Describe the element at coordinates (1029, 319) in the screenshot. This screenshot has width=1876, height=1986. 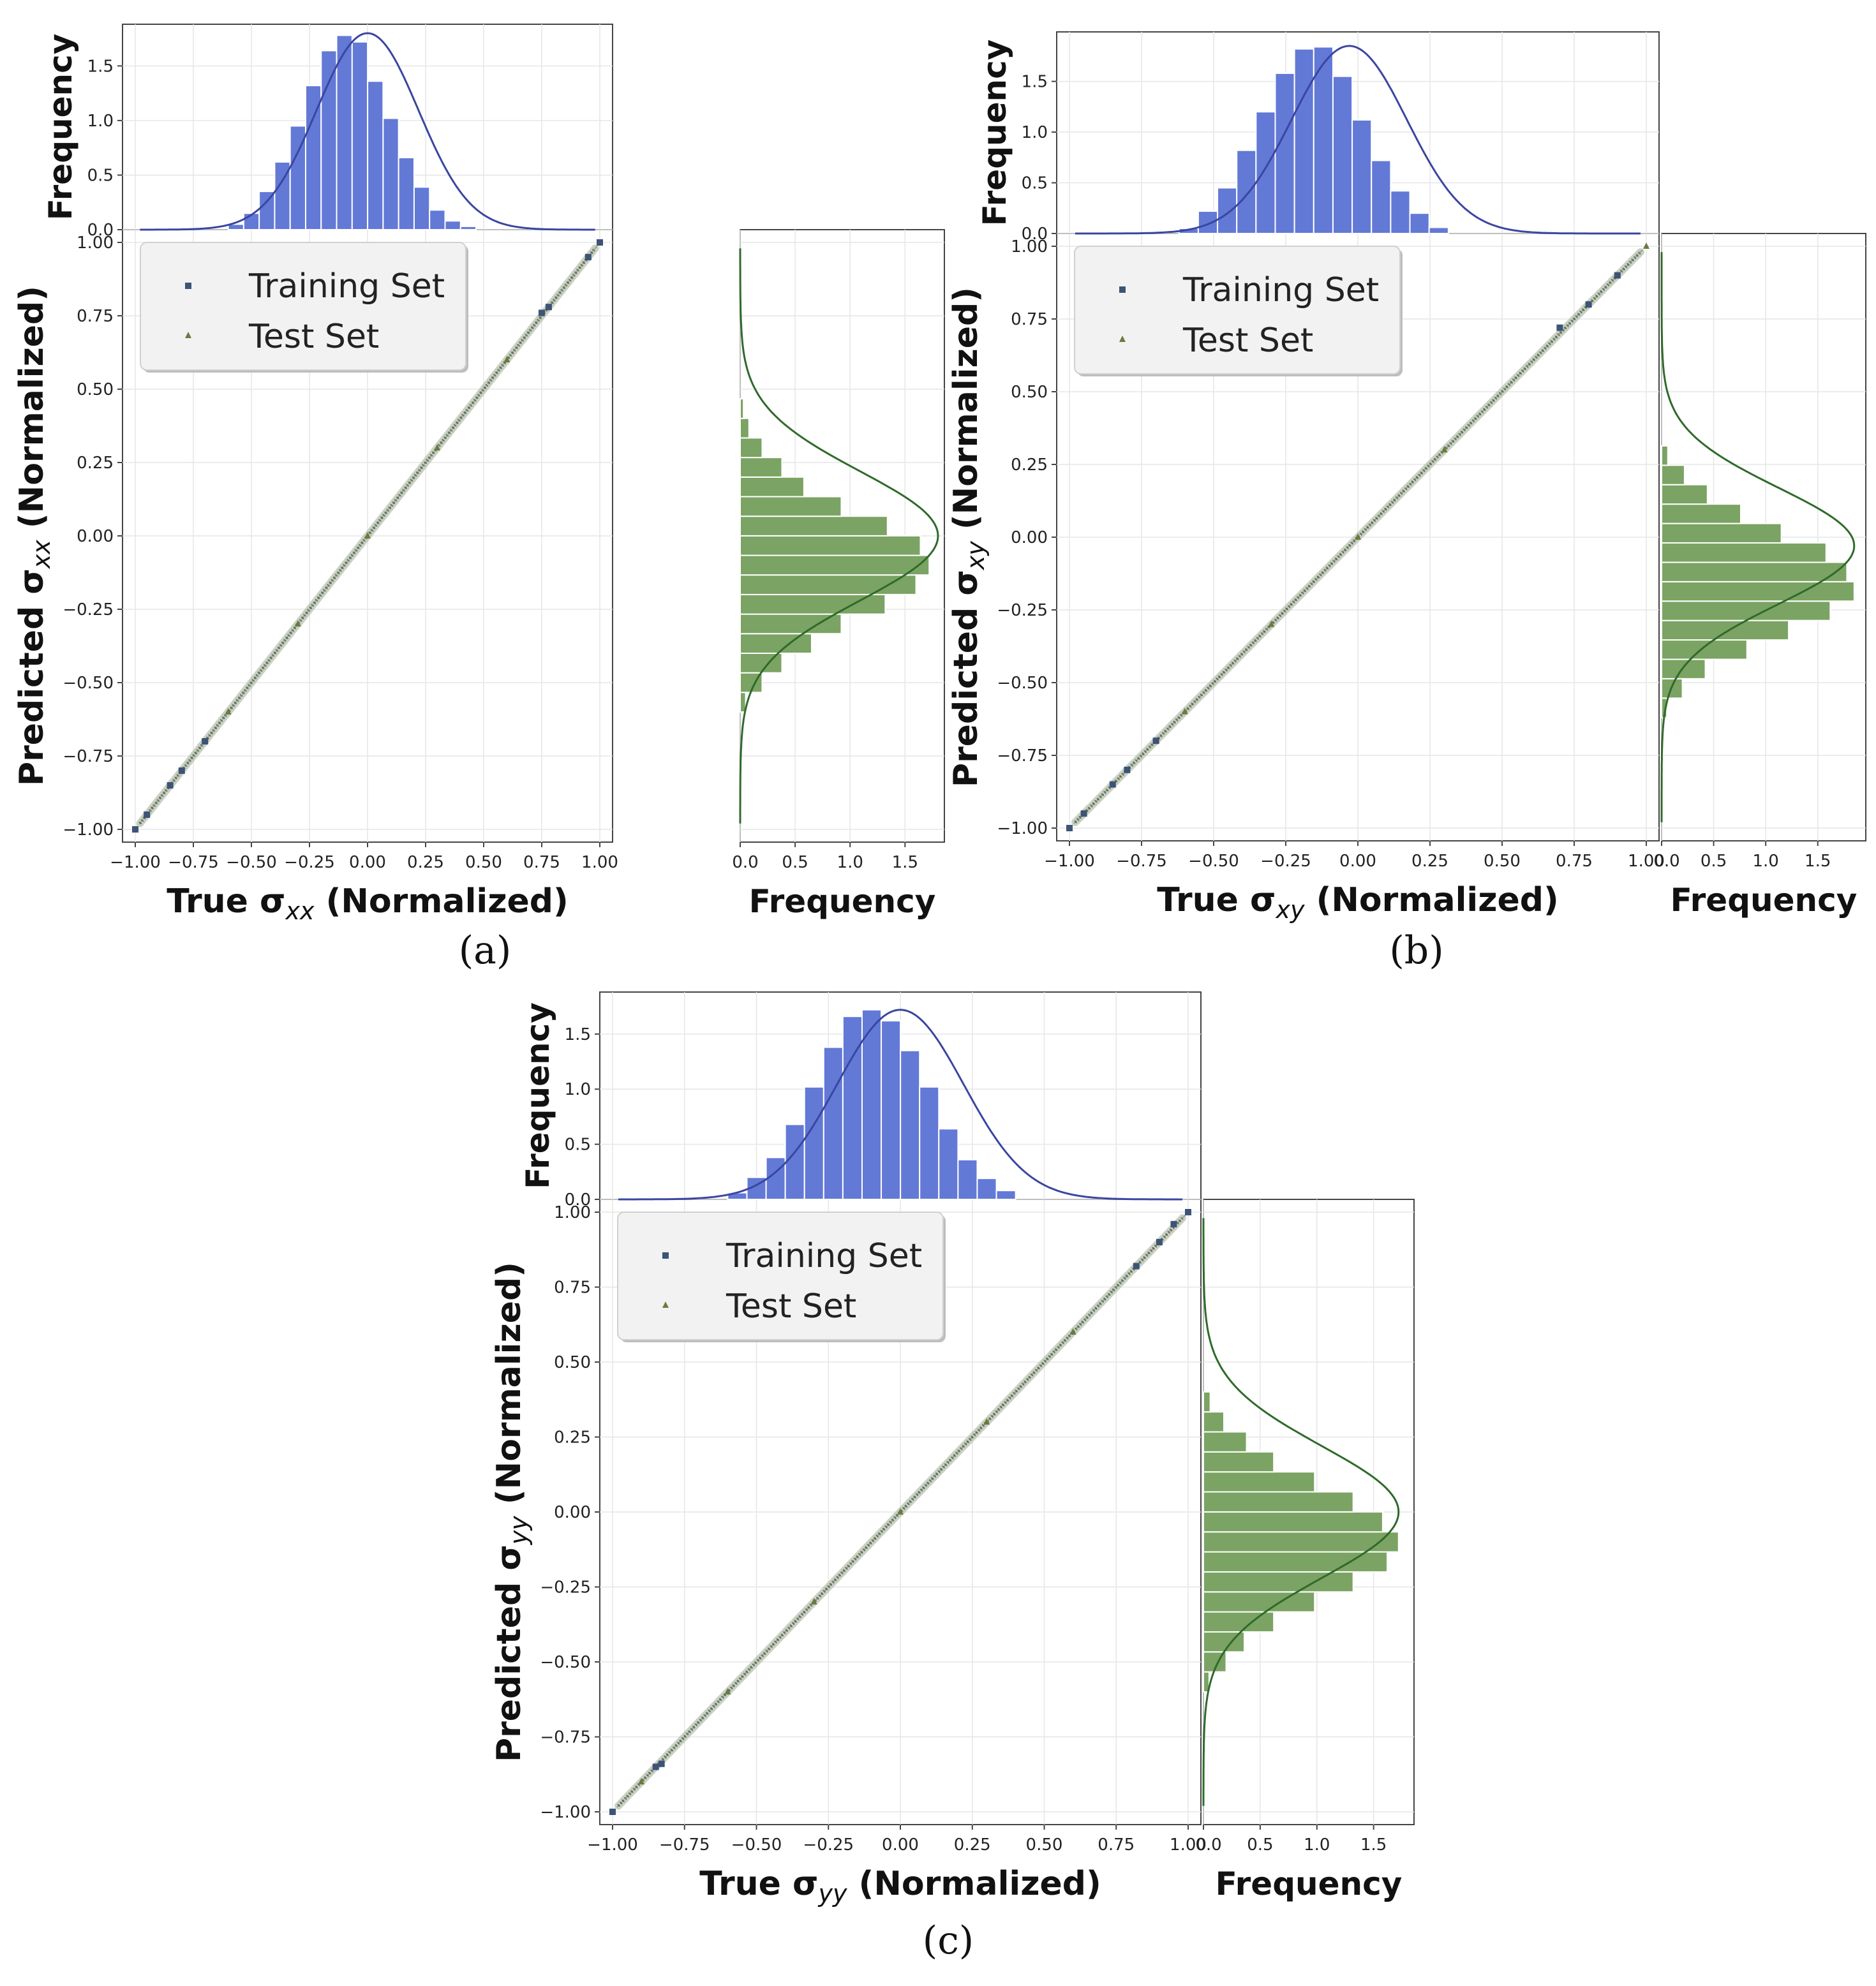
I see `y-tick-label: 0.75` at that location.